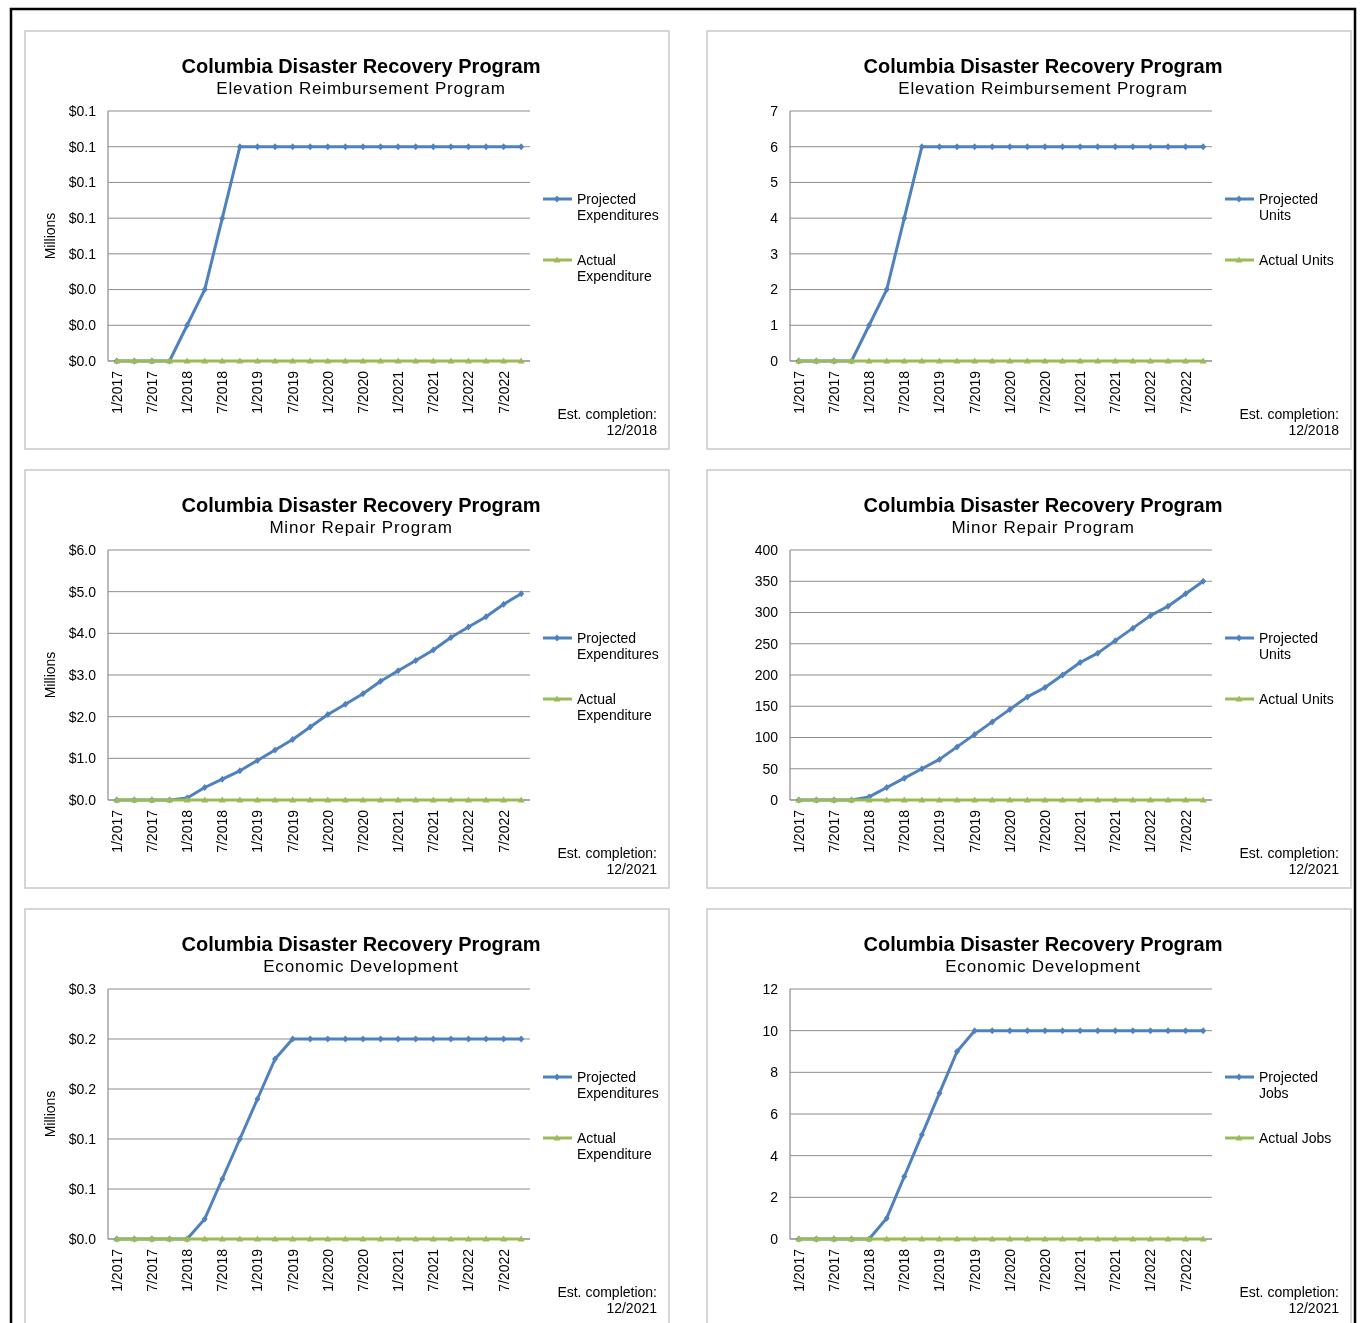 This screenshot has width=1361, height=1323. I want to click on y-tick-label: 12, so click(770, 988).